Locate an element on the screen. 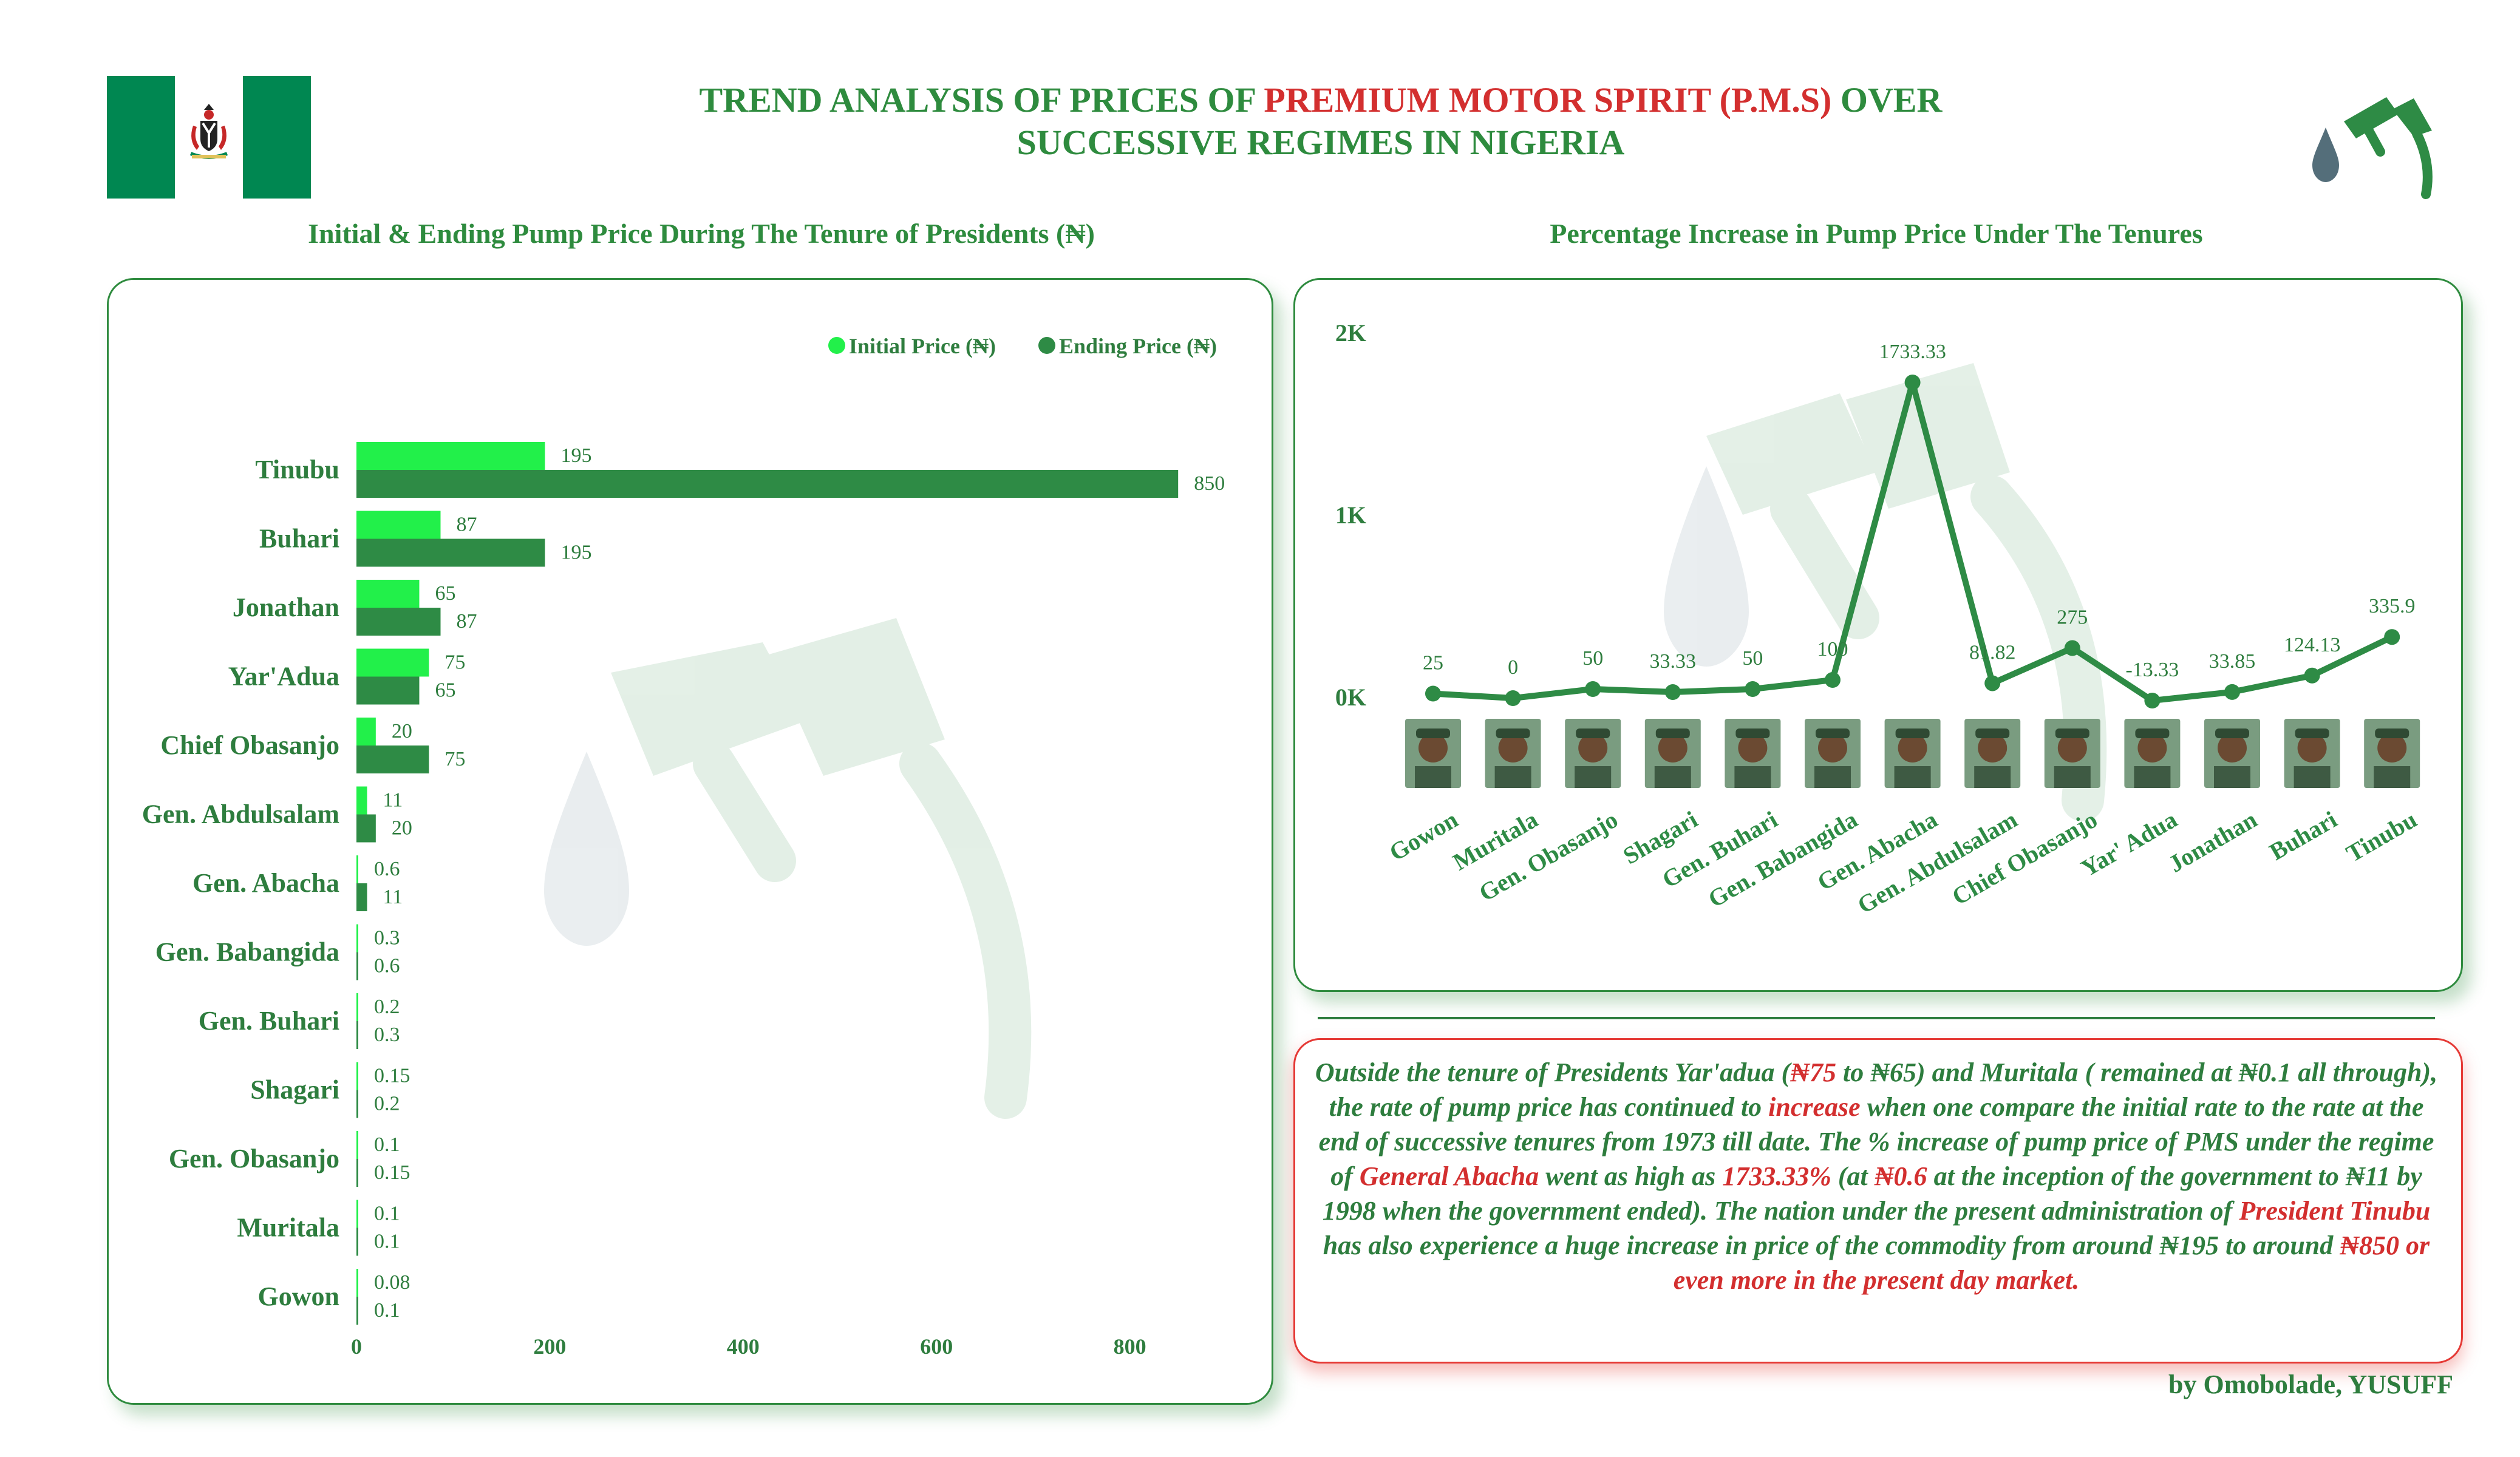 The height and width of the screenshot is (1457, 2520). bar-gen-abdulsalam-ending is located at coordinates (366, 828).